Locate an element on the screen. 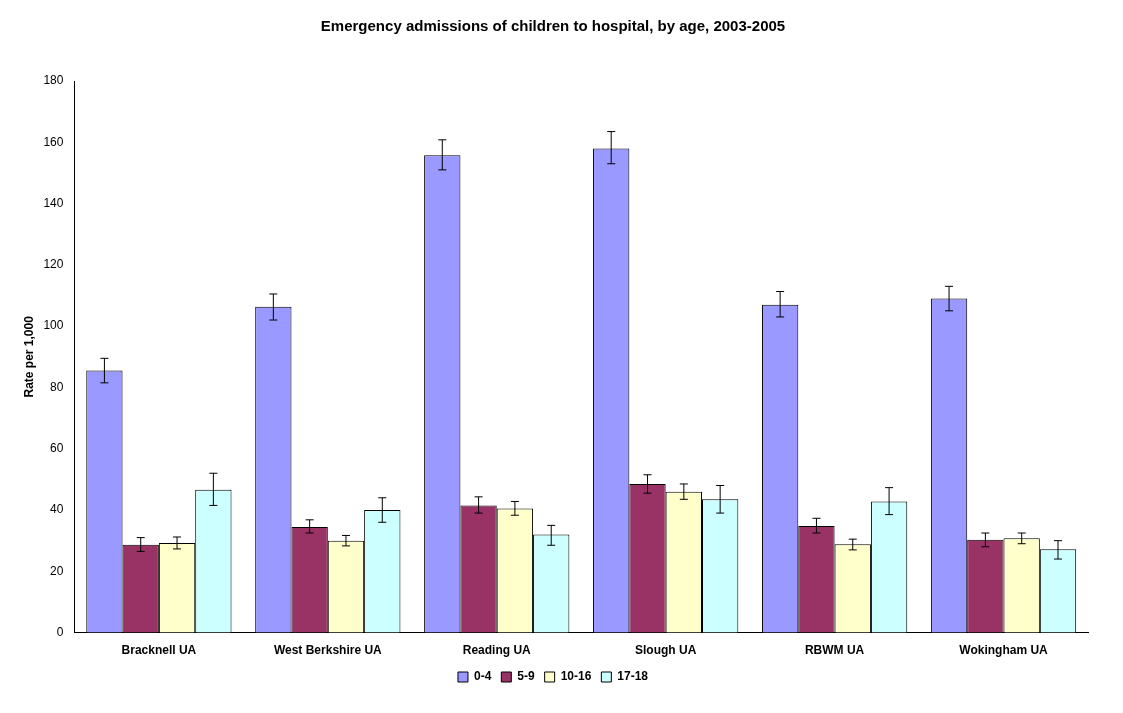 Image resolution: width=1123 pixels, height=713 pixels. y-tick-label: 60 is located at coordinates (57, 448).